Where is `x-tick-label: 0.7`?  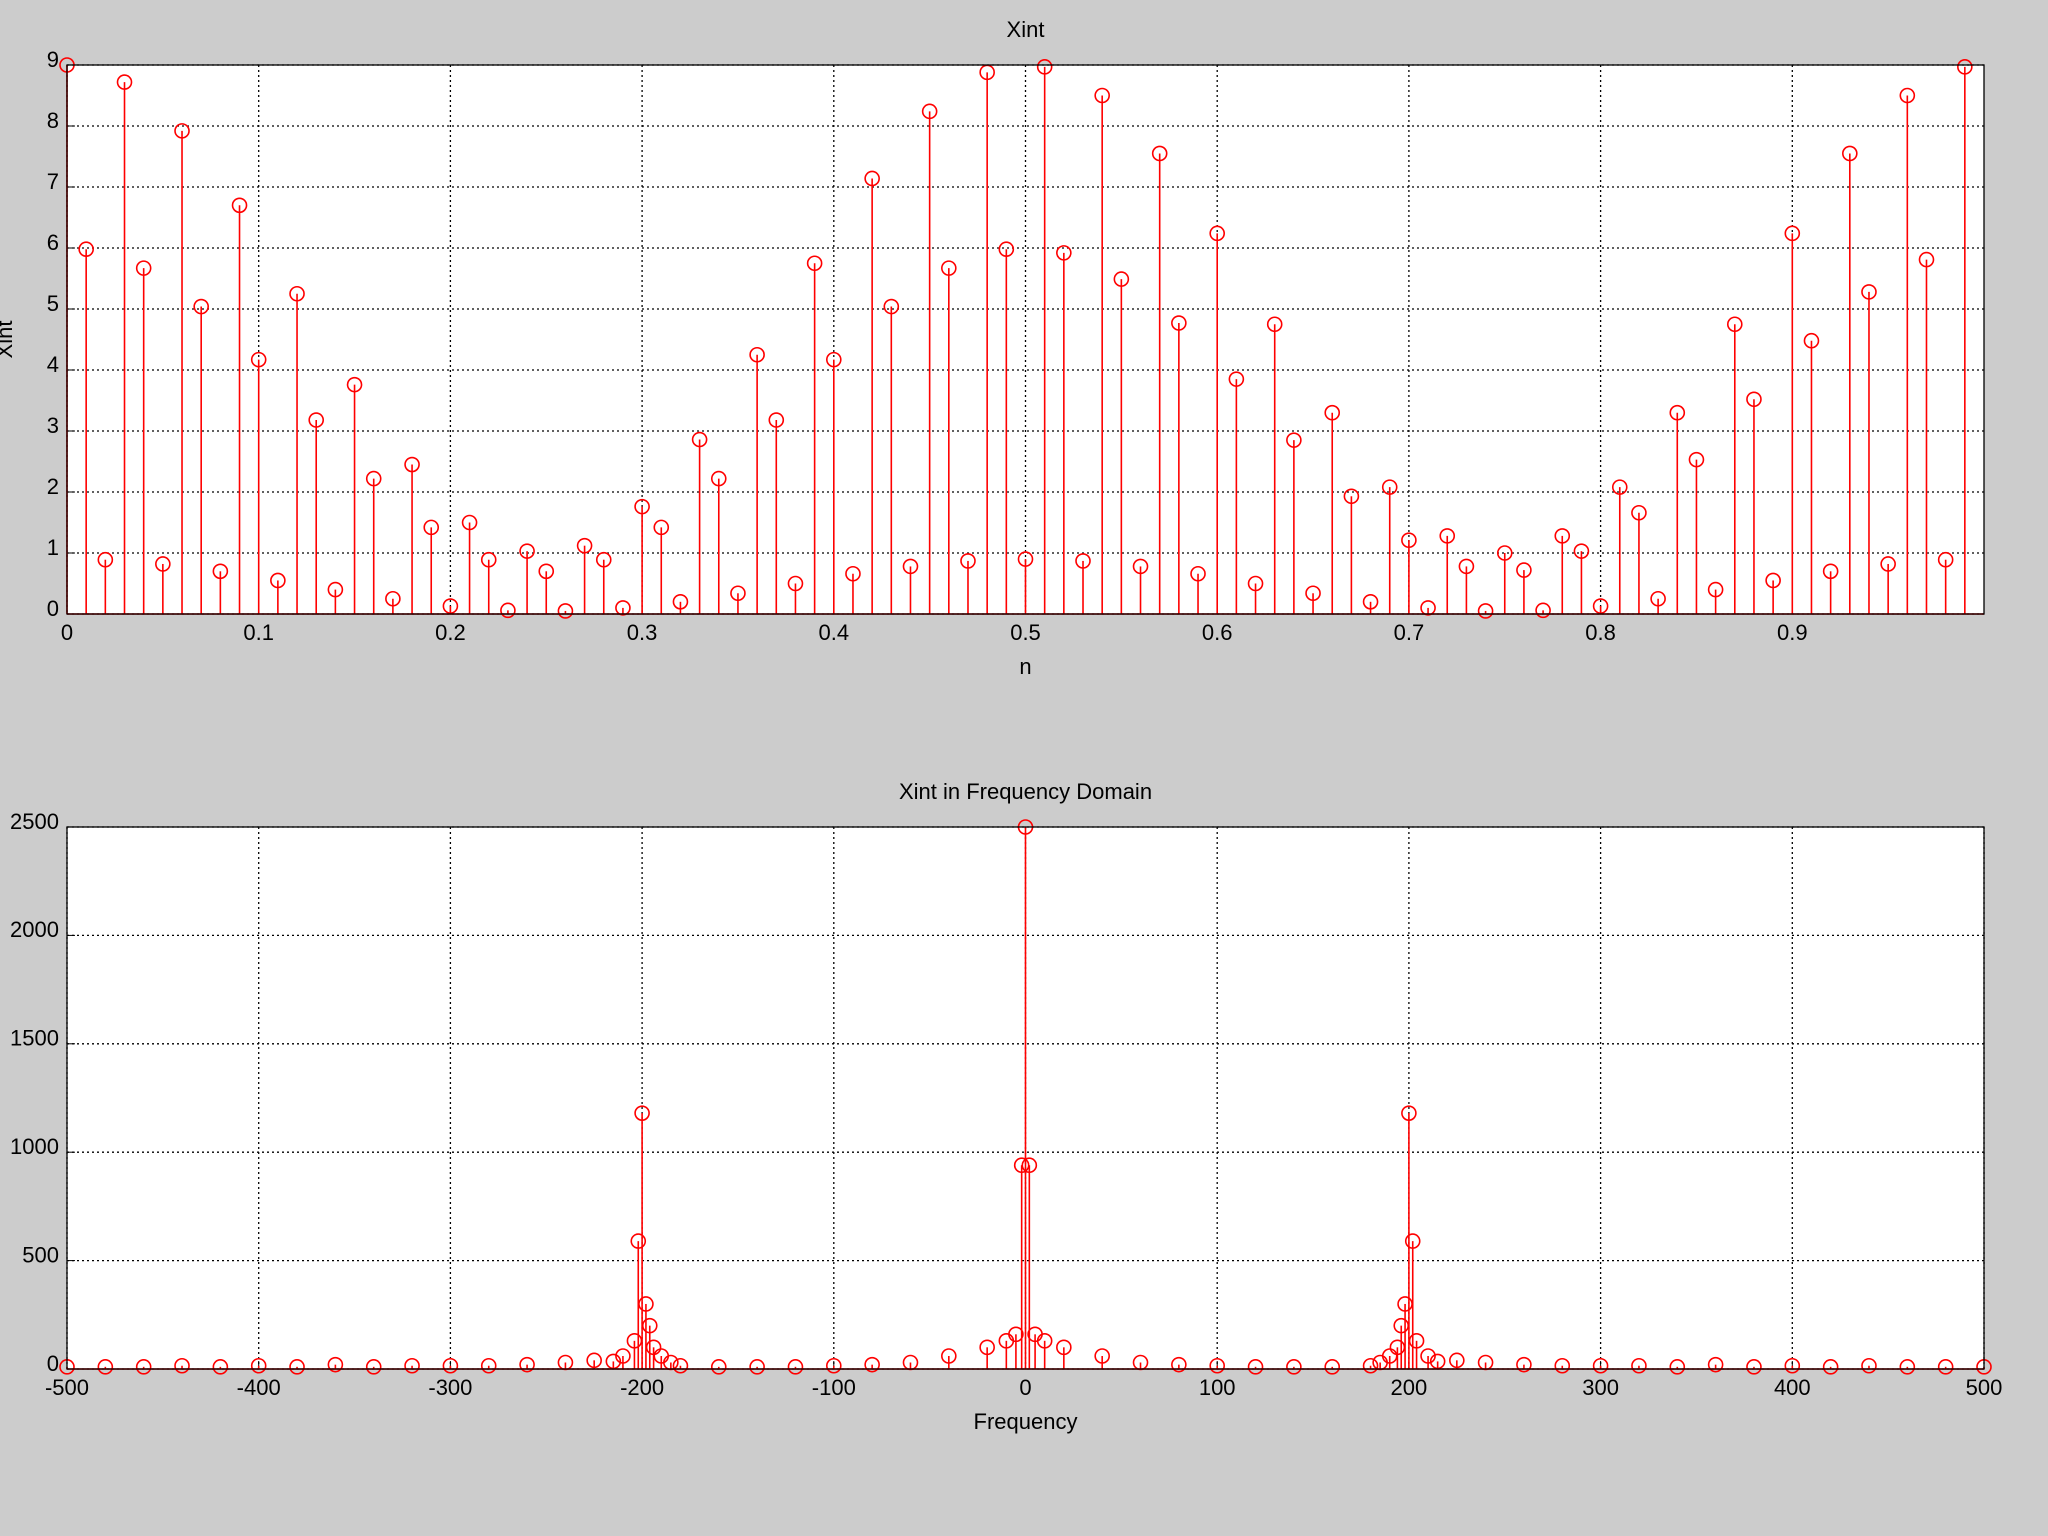 x-tick-label: 0.7 is located at coordinates (1409, 632).